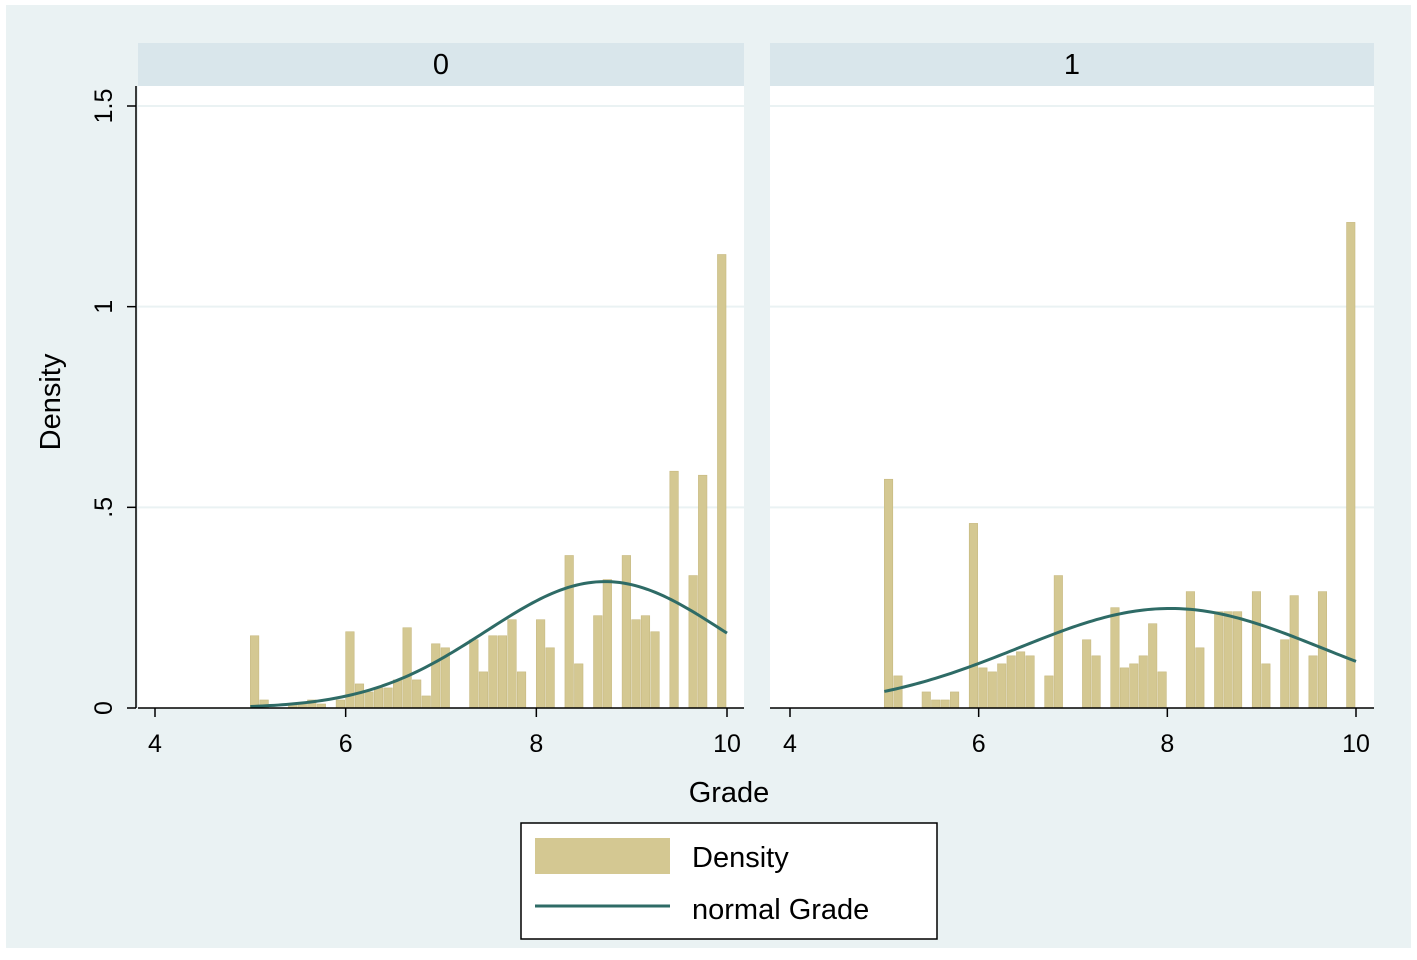 The image size is (1417, 960). Describe the element at coordinates (729, 881) in the screenshot. I see `legend: Density normal Grade` at that location.